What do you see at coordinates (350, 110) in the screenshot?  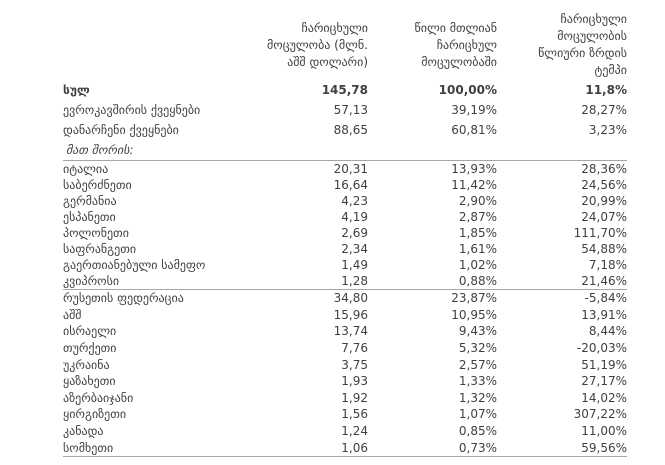 I see `volume-value: 57,13` at bounding box center [350, 110].